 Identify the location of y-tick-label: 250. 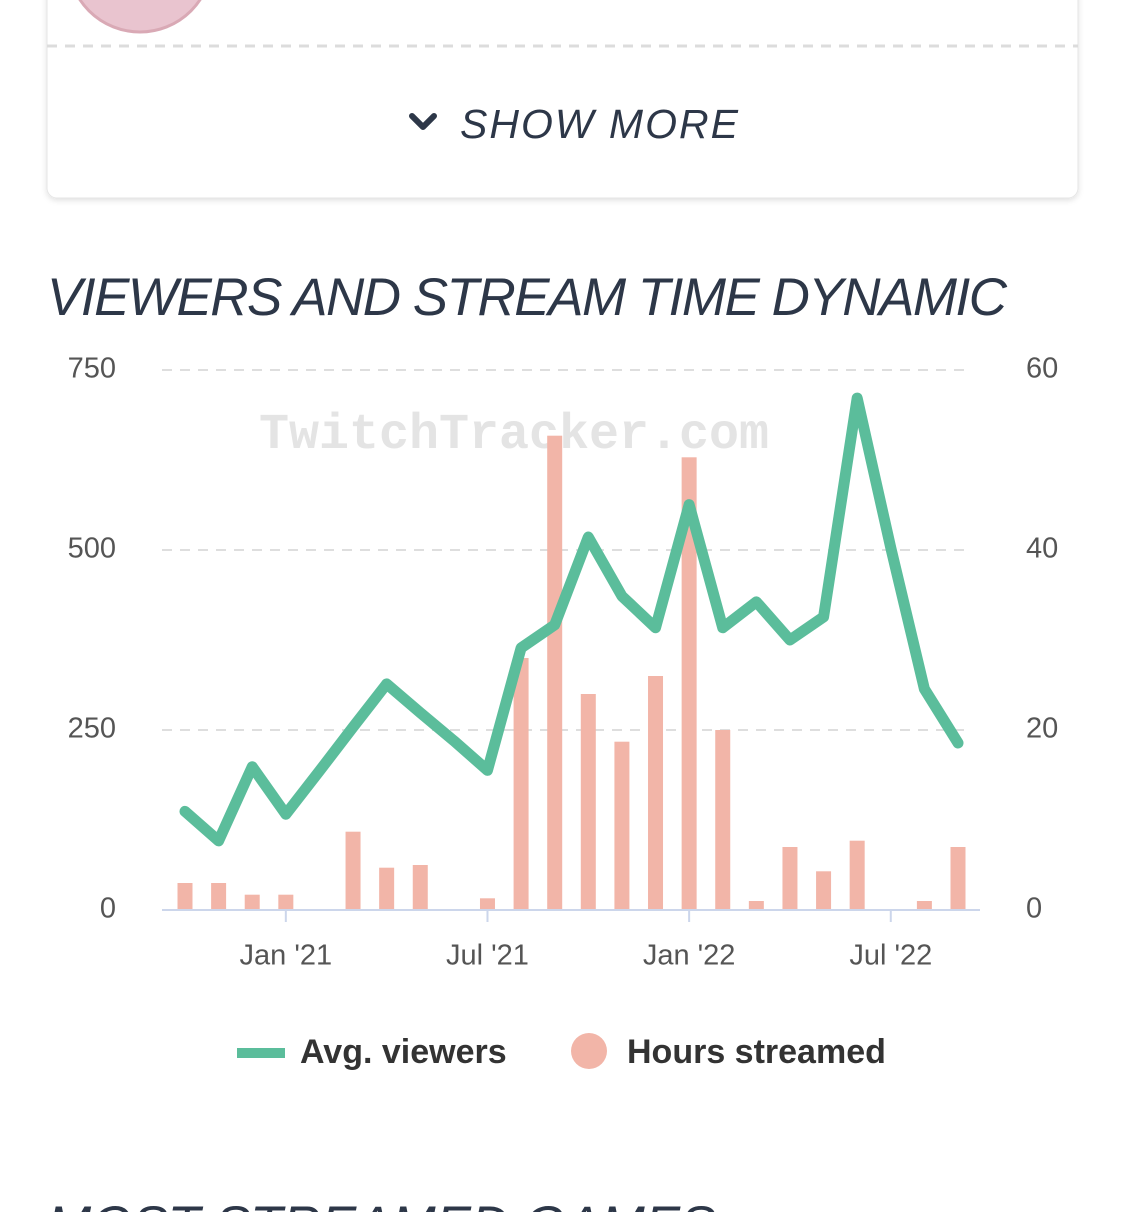
(92, 729).